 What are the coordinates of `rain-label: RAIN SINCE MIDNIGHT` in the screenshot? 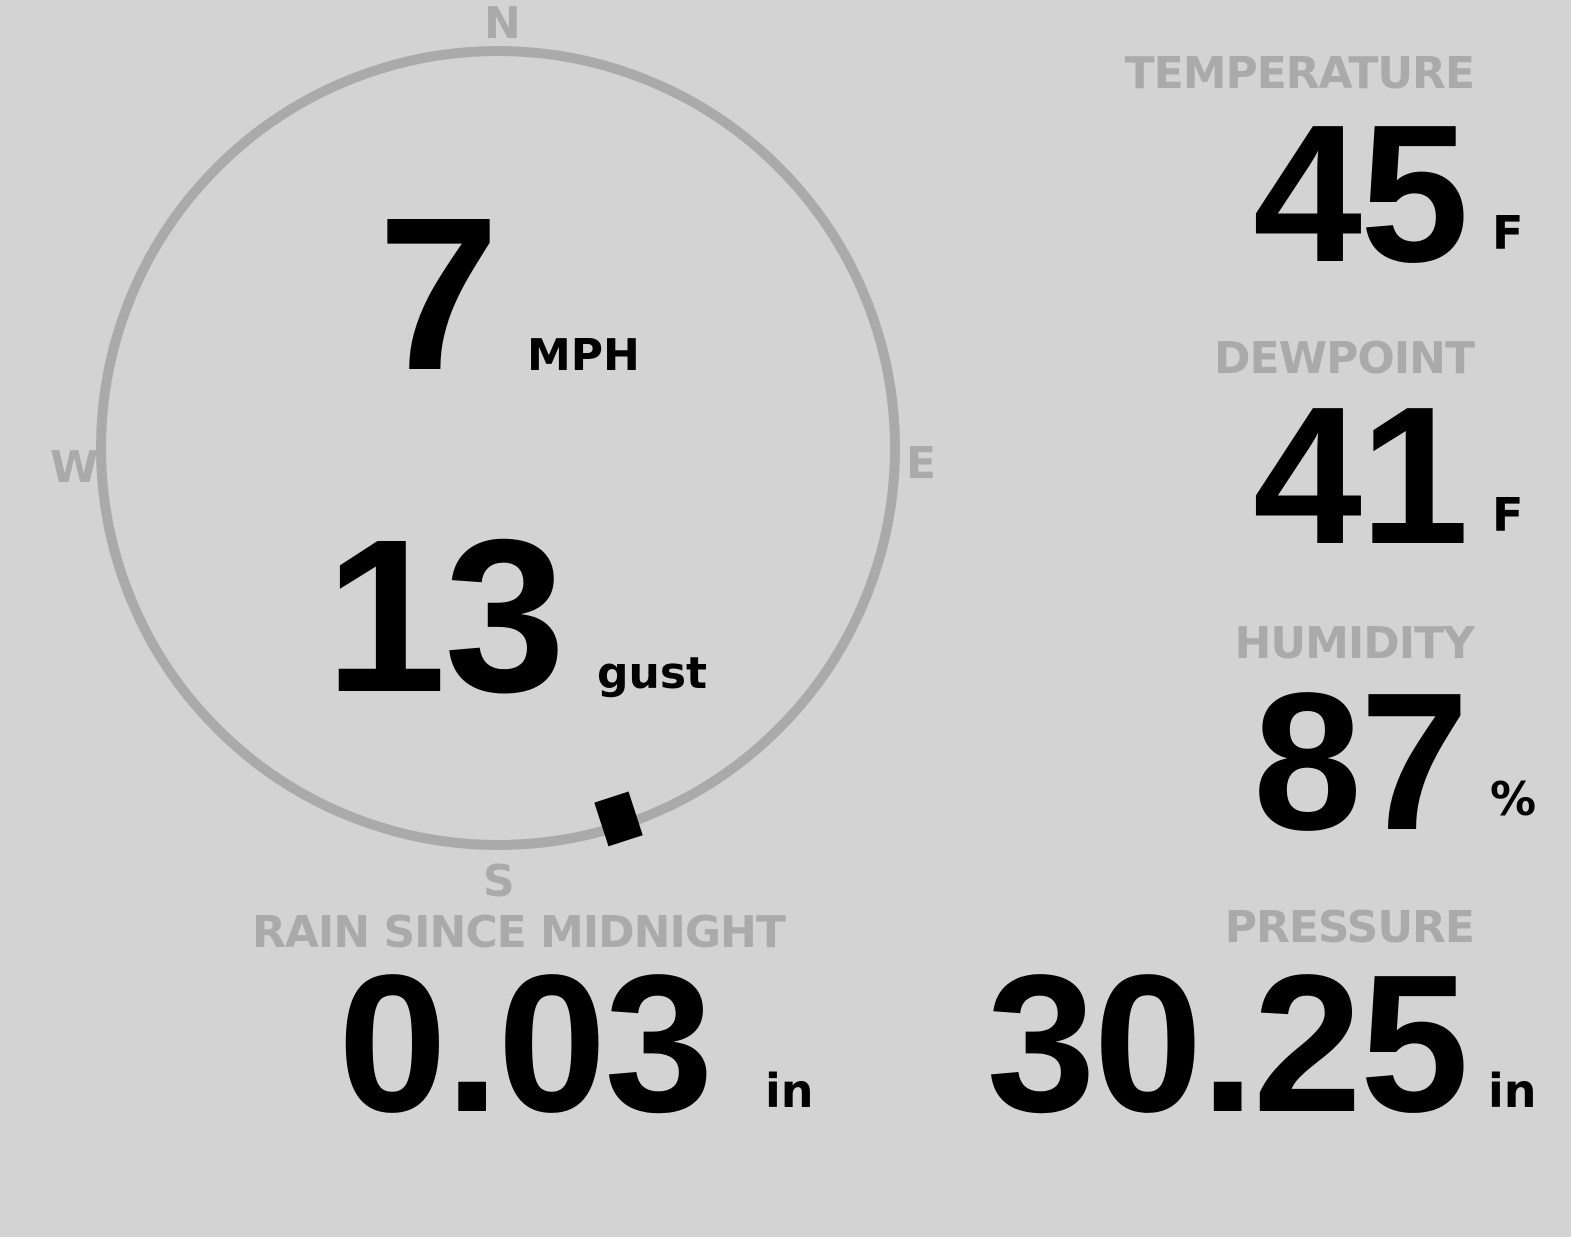 It's located at (519, 932).